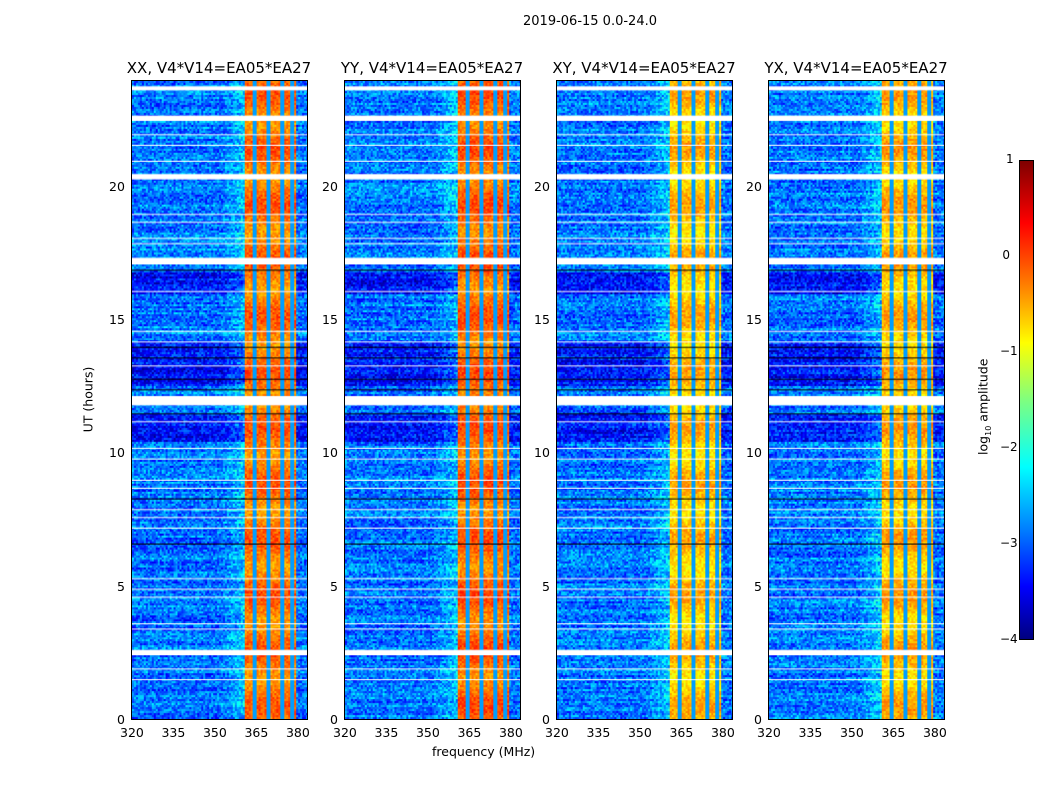 This screenshot has width=1050, height=800. What do you see at coordinates (484, 751) in the screenshot?
I see `x-axis-label: frequency (MHz)` at bounding box center [484, 751].